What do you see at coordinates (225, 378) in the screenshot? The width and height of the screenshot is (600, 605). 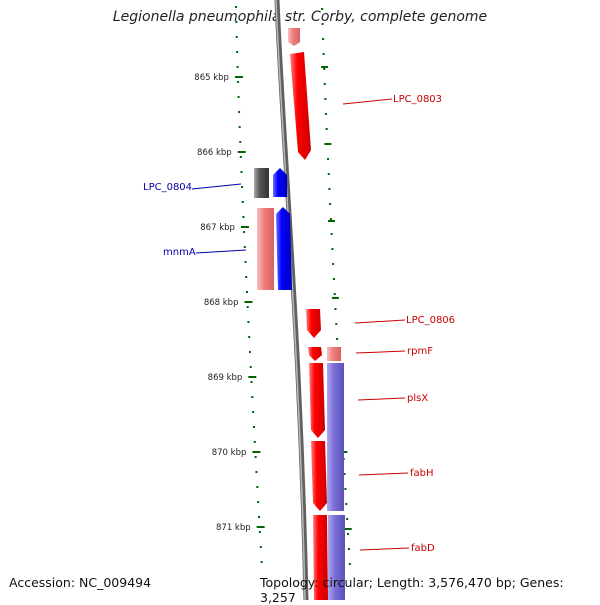 I see `scale-tick-label: 869 kbp` at bounding box center [225, 378].